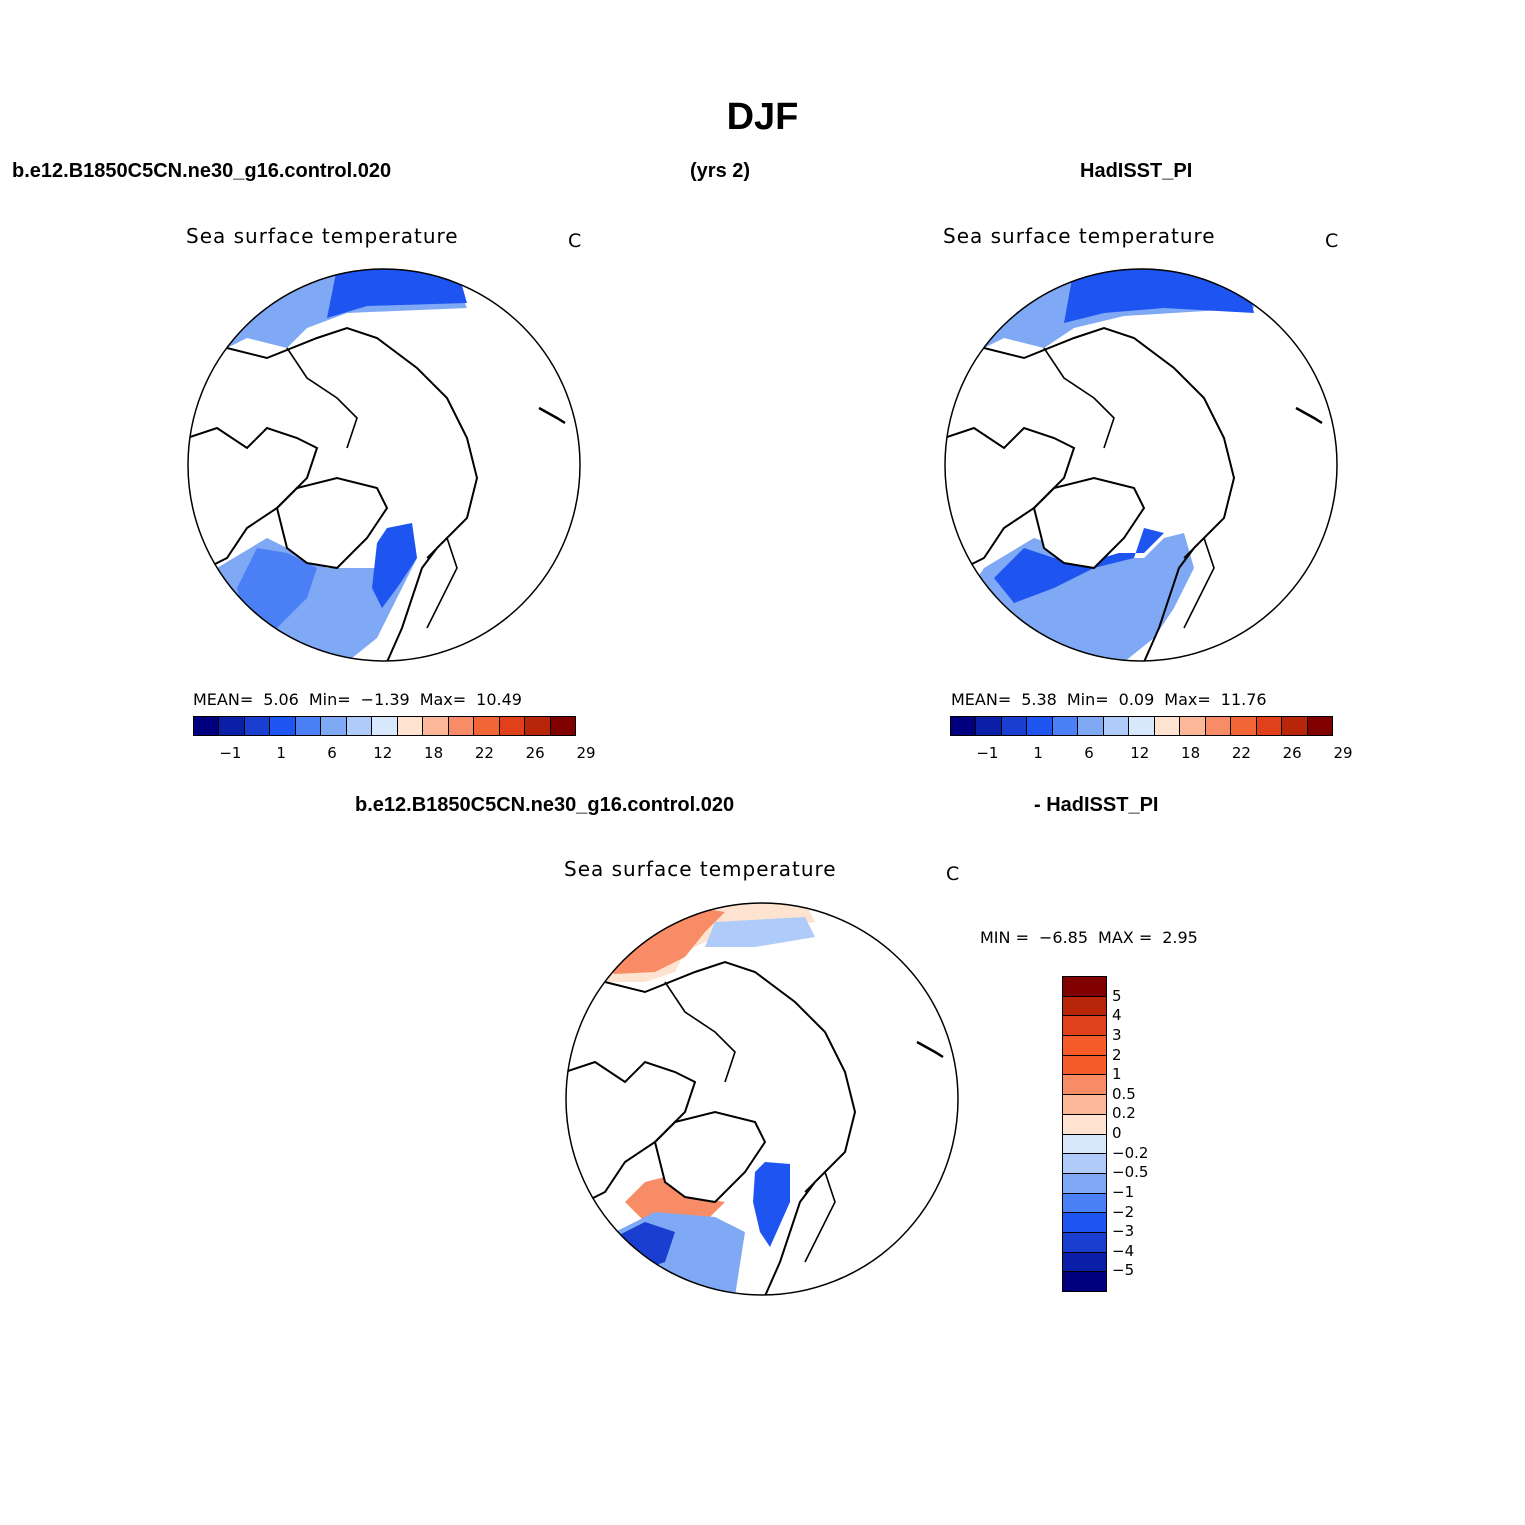 The image size is (1525, 1525). Describe the element at coordinates (762, 1099) in the screenshot. I see `panel-diff-map` at that location.